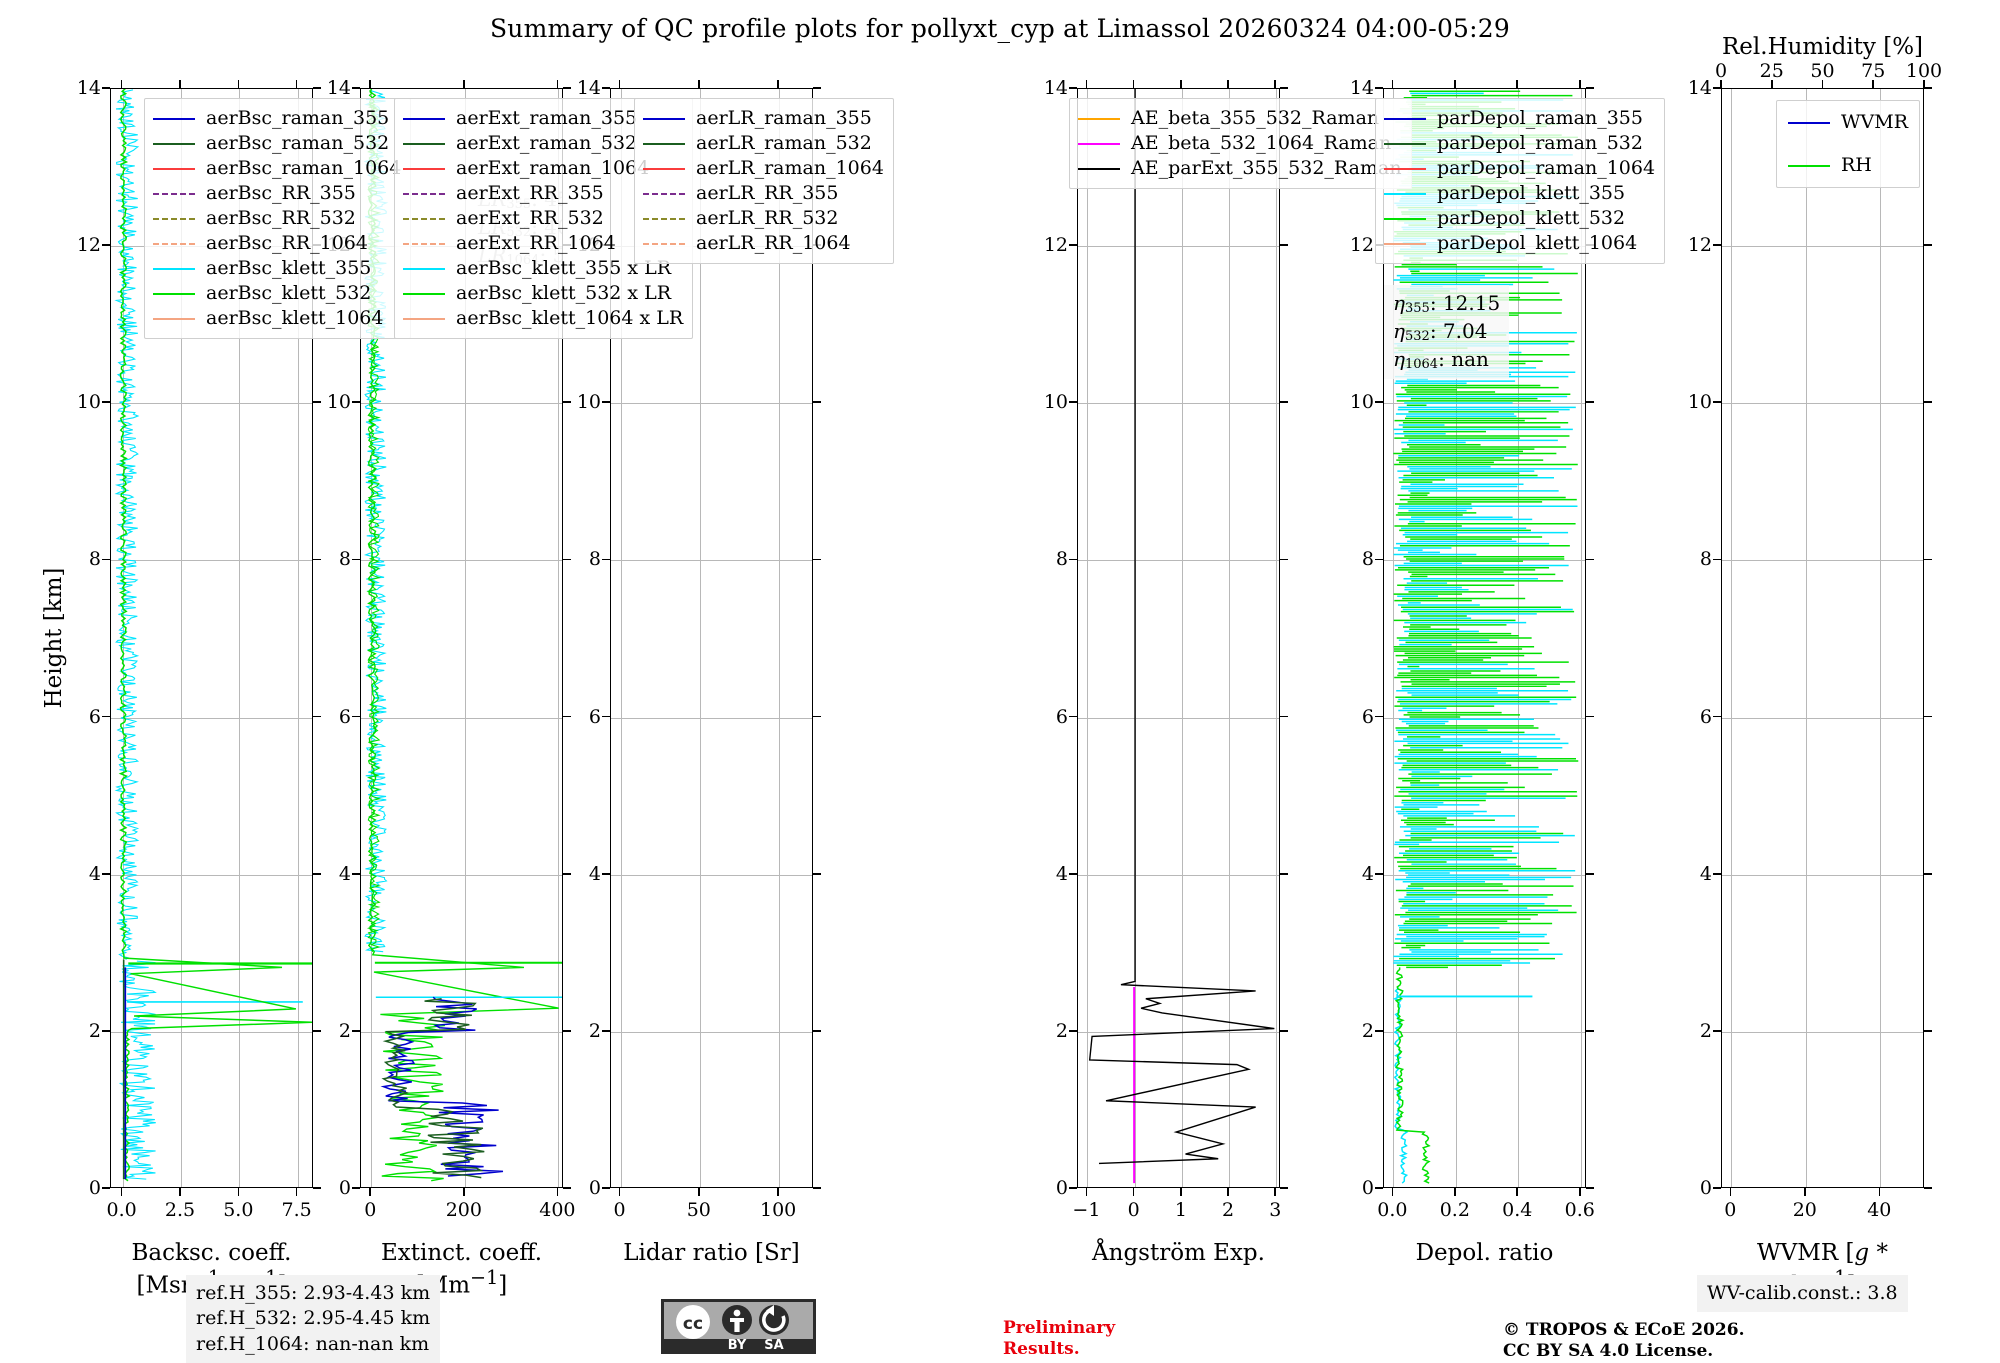 This screenshot has height=1363, width=2000. I want to click on legend-item: aerBsc_RR_532, so click(277, 218).